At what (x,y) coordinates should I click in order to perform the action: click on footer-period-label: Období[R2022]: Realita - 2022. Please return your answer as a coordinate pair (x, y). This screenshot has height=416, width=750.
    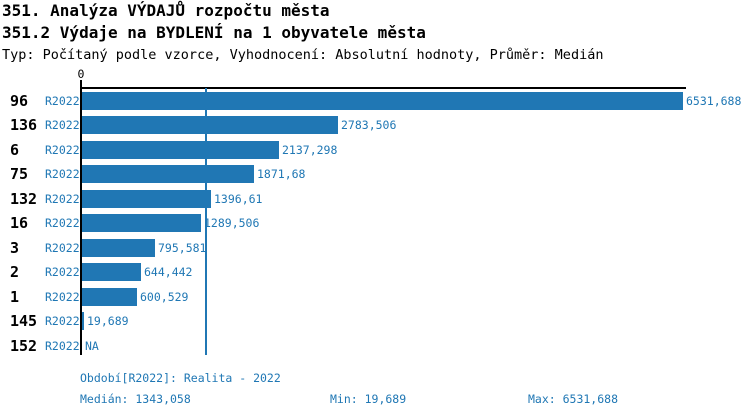
    Looking at the image, I should click on (180, 378).